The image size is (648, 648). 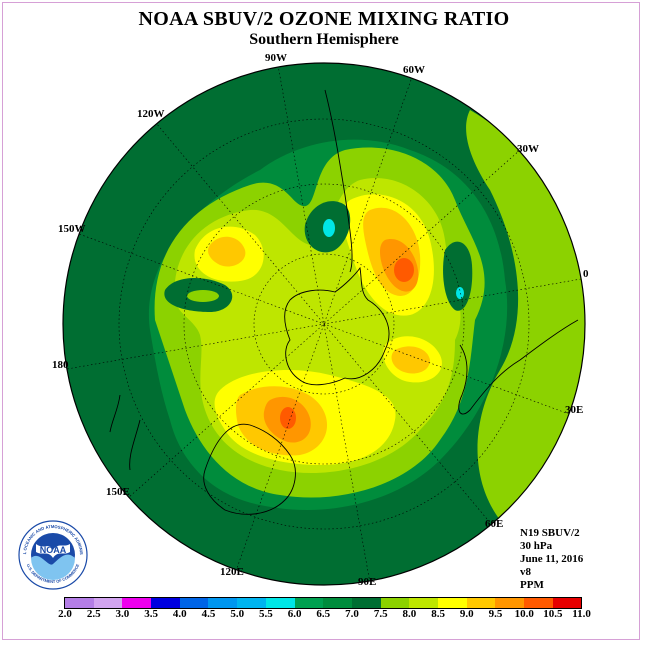 What do you see at coordinates (266, 614) in the screenshot?
I see `colorbar-tick-label: 5.5` at bounding box center [266, 614].